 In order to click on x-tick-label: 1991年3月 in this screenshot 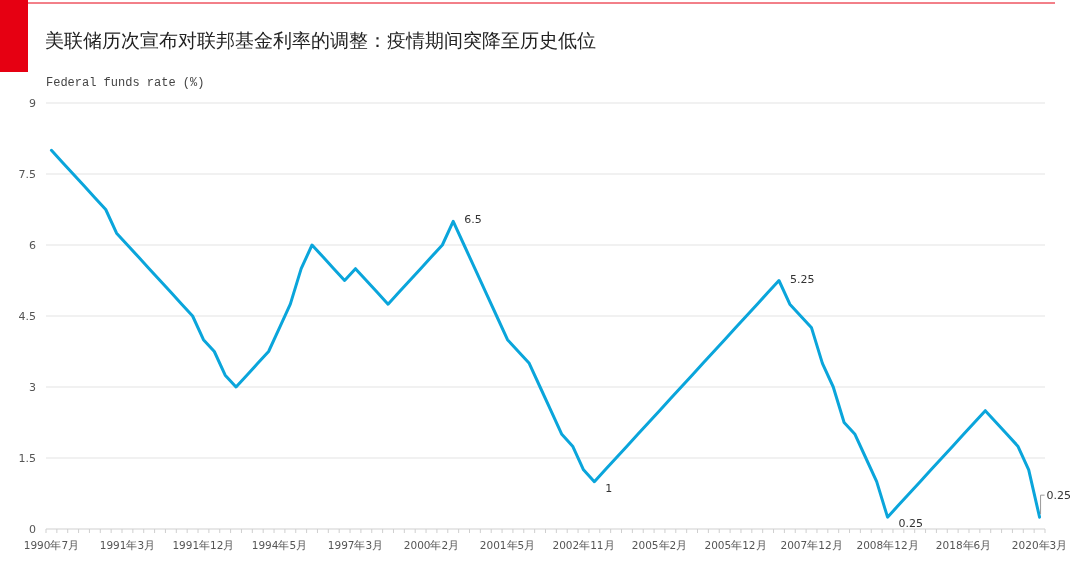, I will do `click(127, 545)`.